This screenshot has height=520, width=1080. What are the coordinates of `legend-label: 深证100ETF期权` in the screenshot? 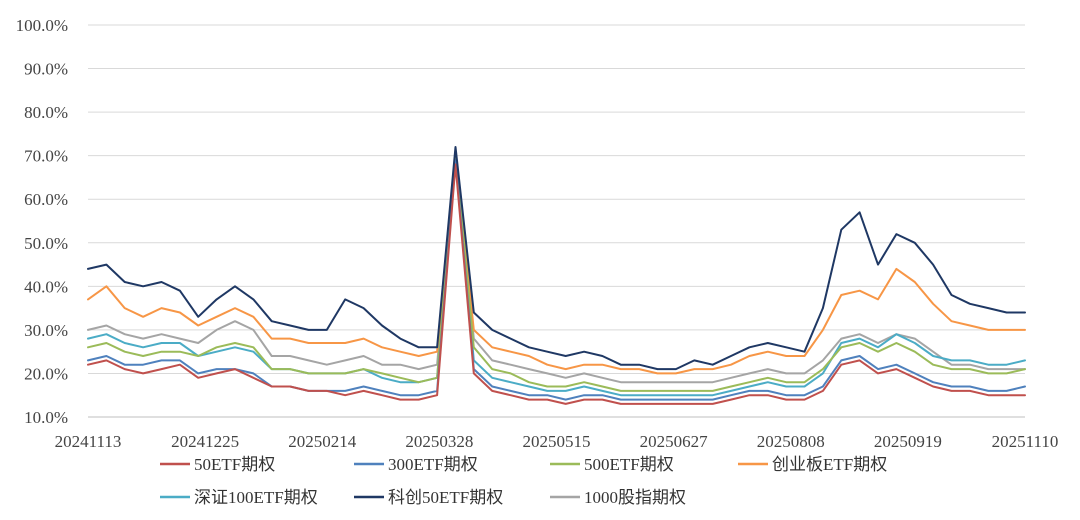 It's located at (256, 497).